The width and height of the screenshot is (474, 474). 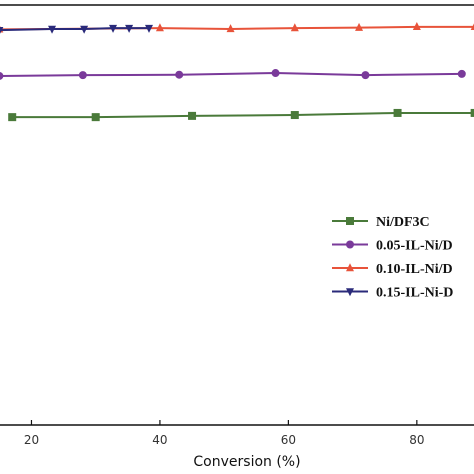 What do you see at coordinates (159, 440) in the screenshot?
I see `x-tick-label: 40` at bounding box center [159, 440].